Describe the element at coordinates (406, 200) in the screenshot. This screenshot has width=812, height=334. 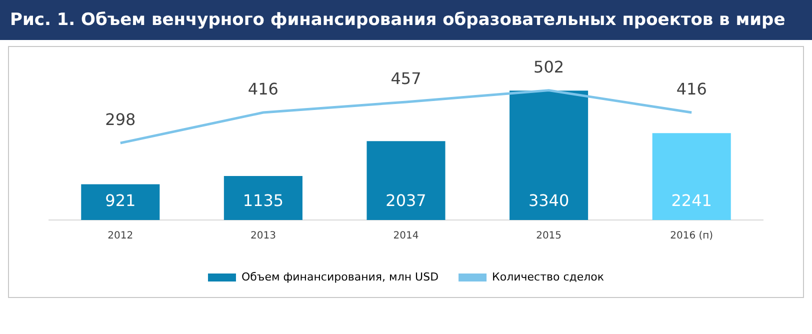
I see `data-label: 2037` at that location.